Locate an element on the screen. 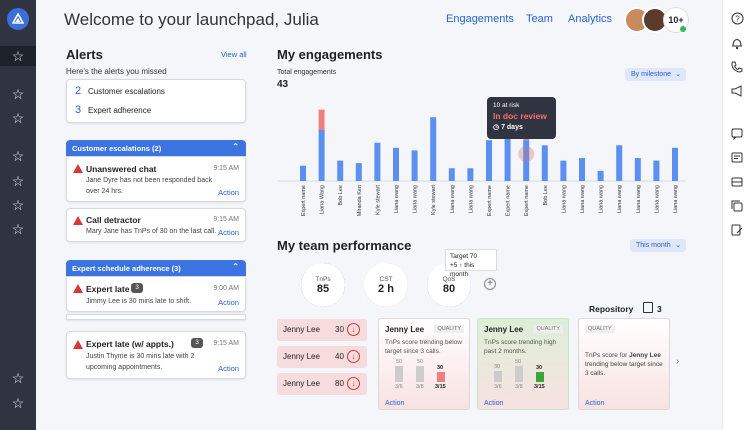 Image resolution: width=750 pixels, height=430 pixels. target-line2: +5 ↑ this month is located at coordinates (462, 270).